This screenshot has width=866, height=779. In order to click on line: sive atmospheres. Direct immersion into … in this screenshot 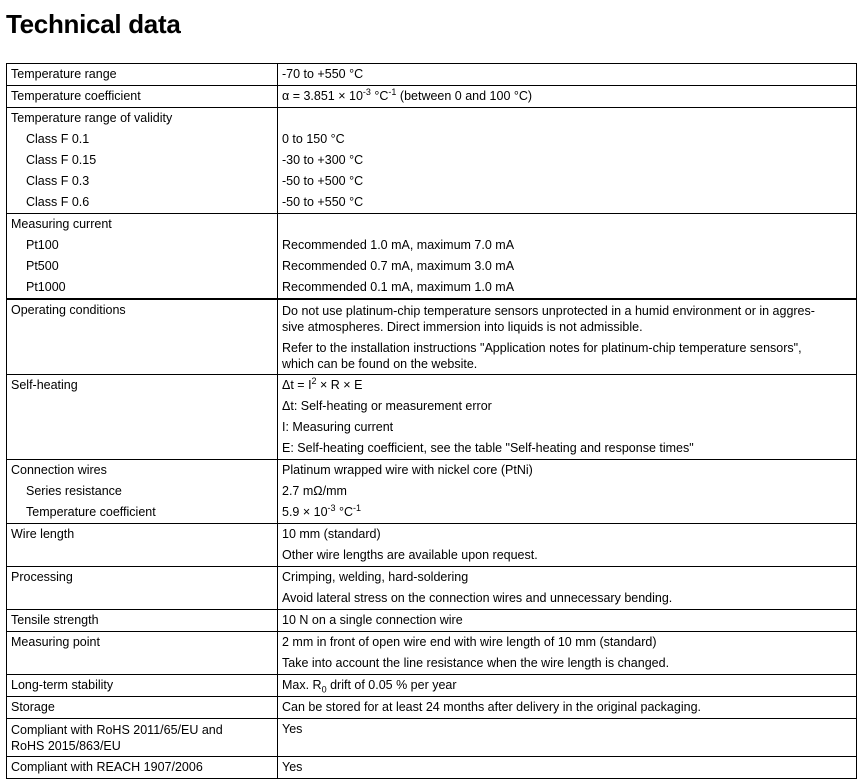, I will do `click(462, 327)`.